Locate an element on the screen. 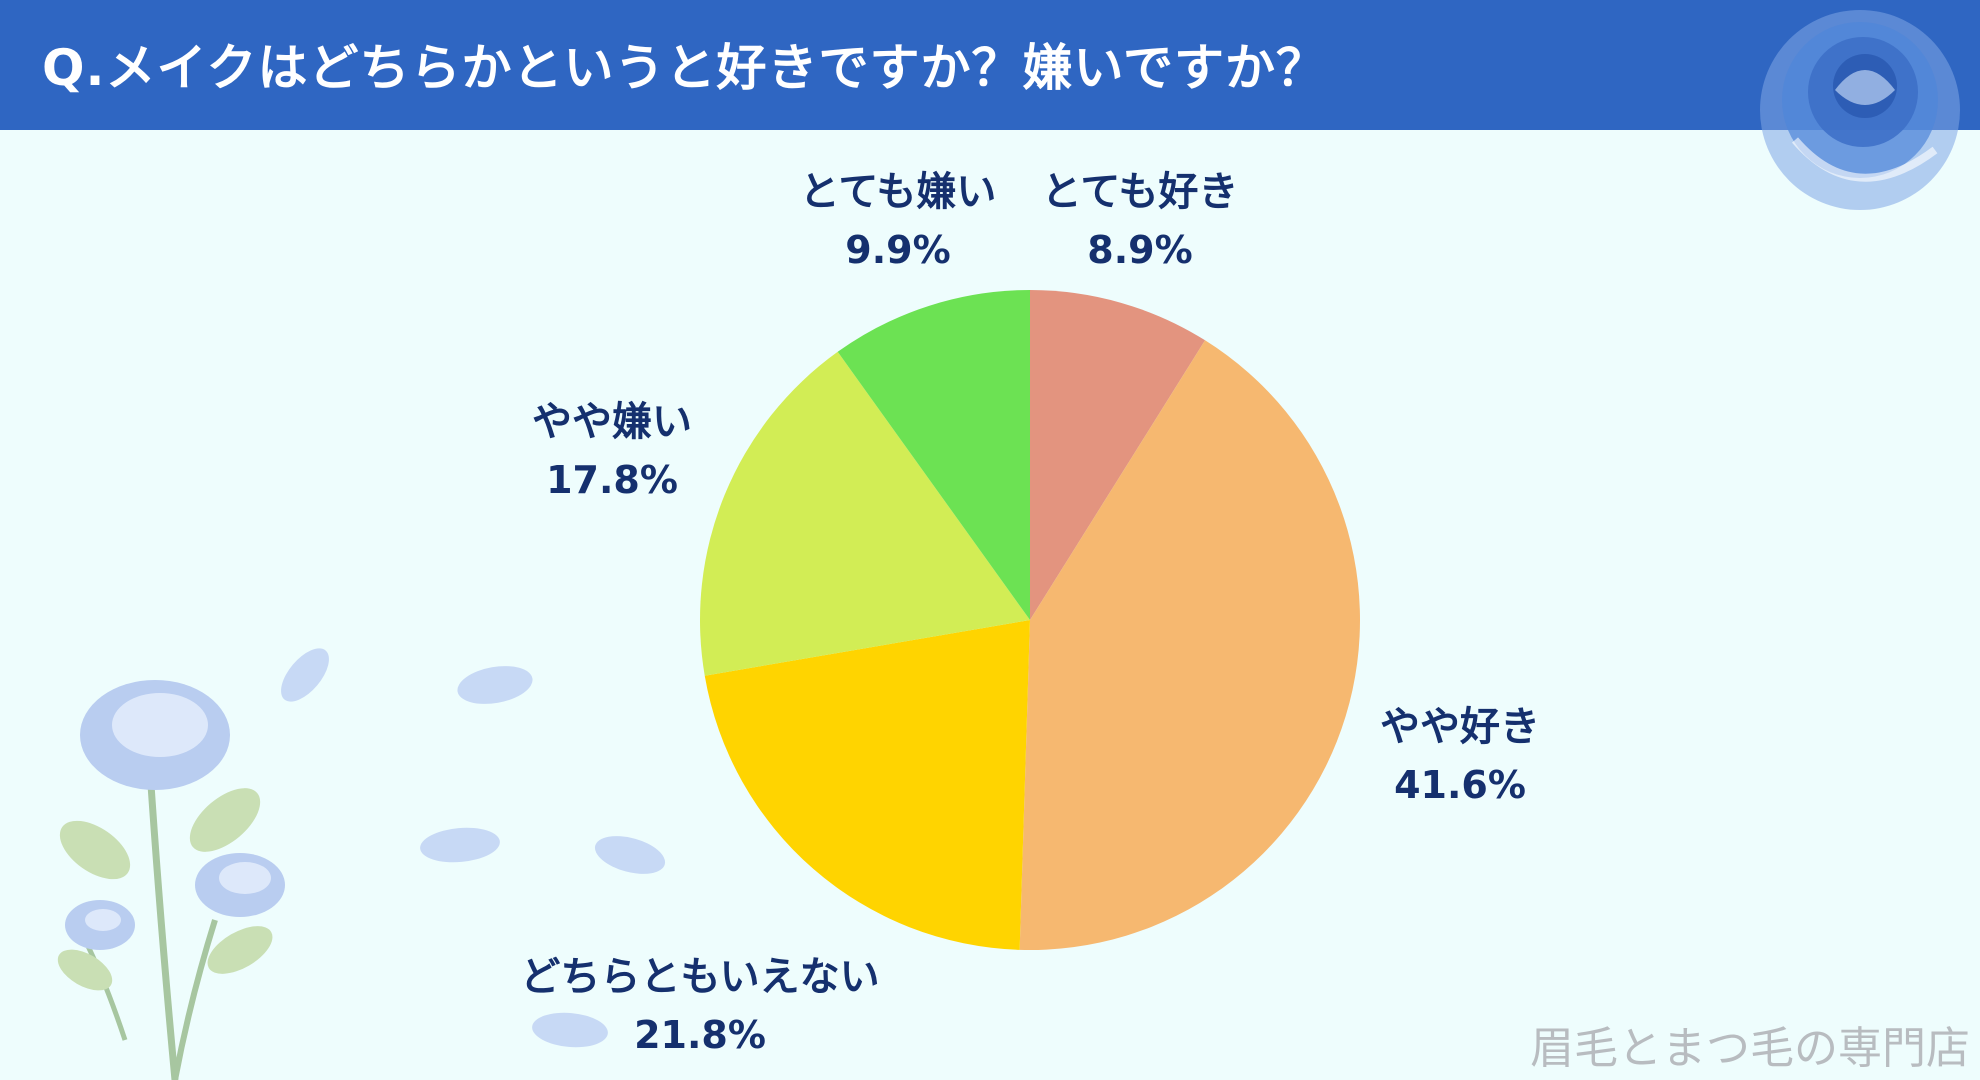 This screenshot has width=1980, height=1080. title-banner is located at coordinates (990, 65).